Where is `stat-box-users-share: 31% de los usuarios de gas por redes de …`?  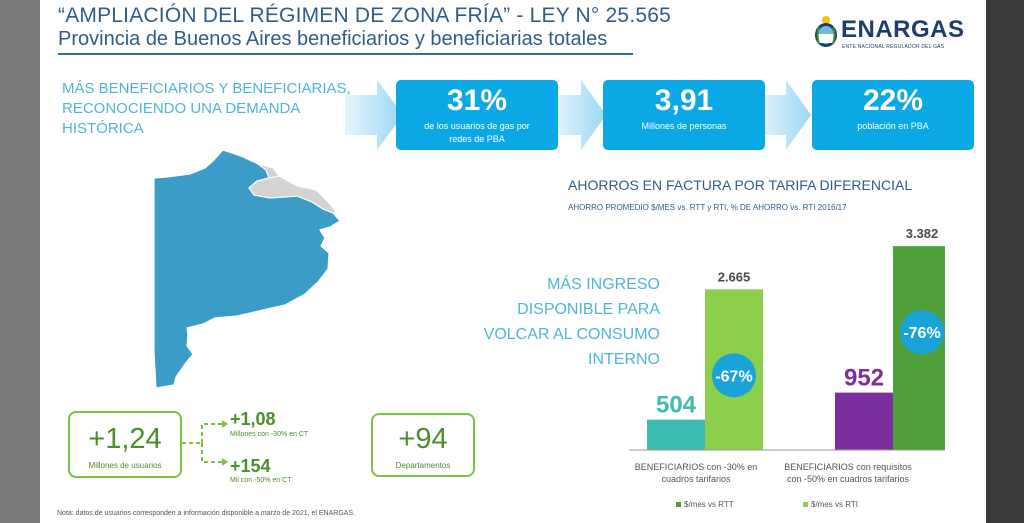
stat-box-users-share: 31% de los usuarios de gas por redes de … is located at coordinates (477, 115).